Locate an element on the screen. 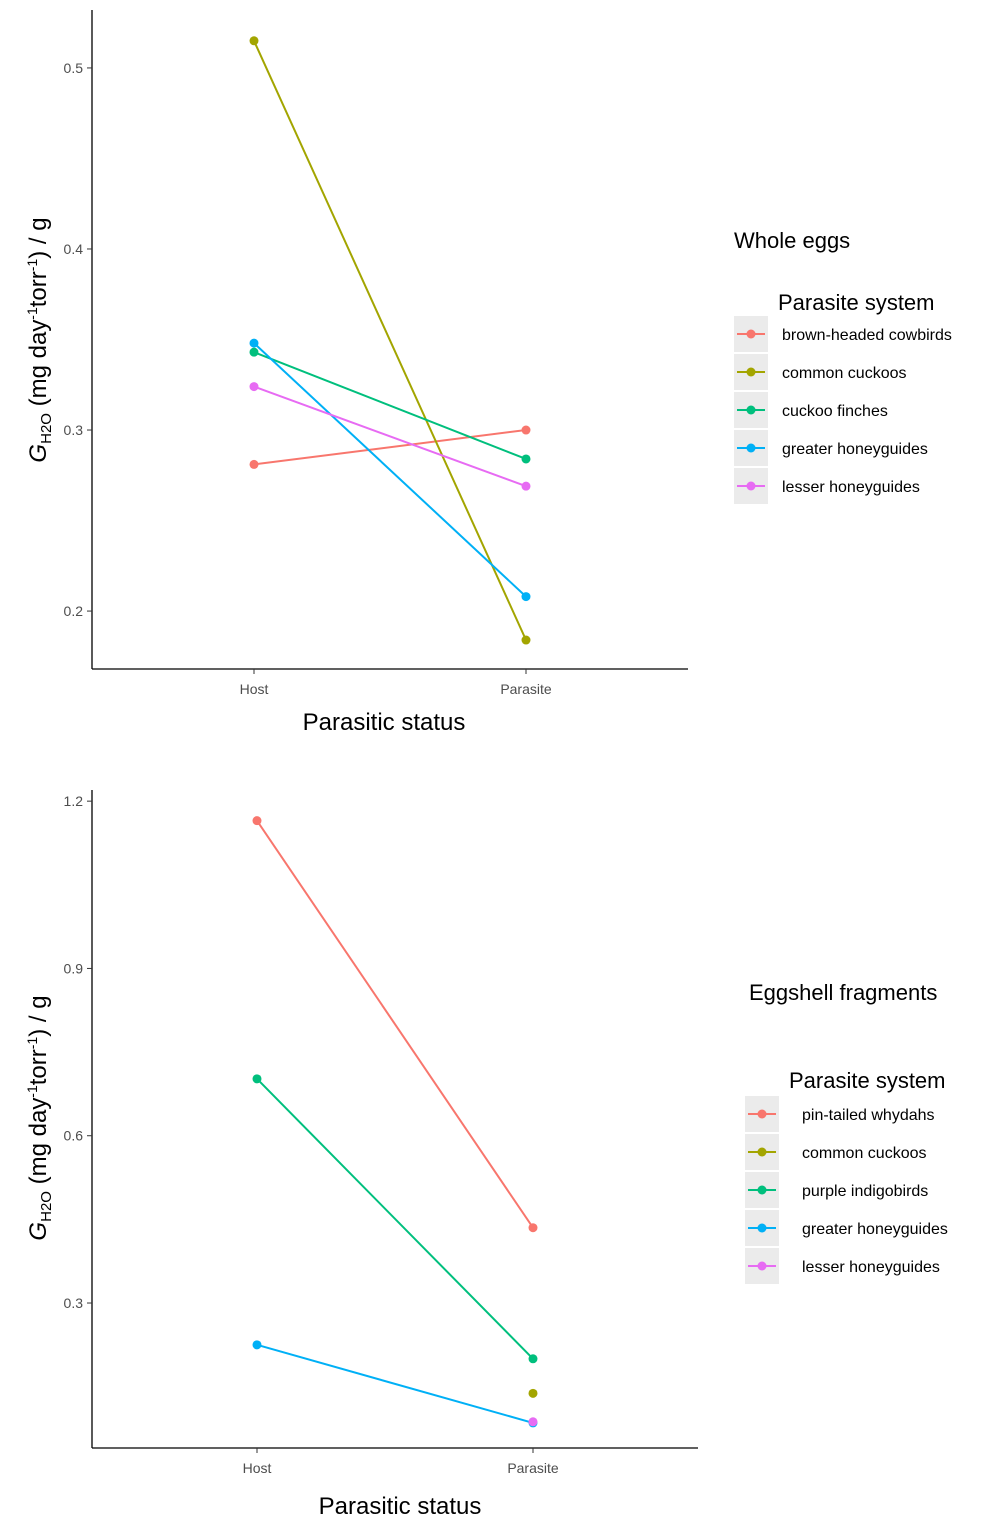 The width and height of the screenshot is (990, 1521). y-tick-label: 0.5 is located at coordinates (74, 68).